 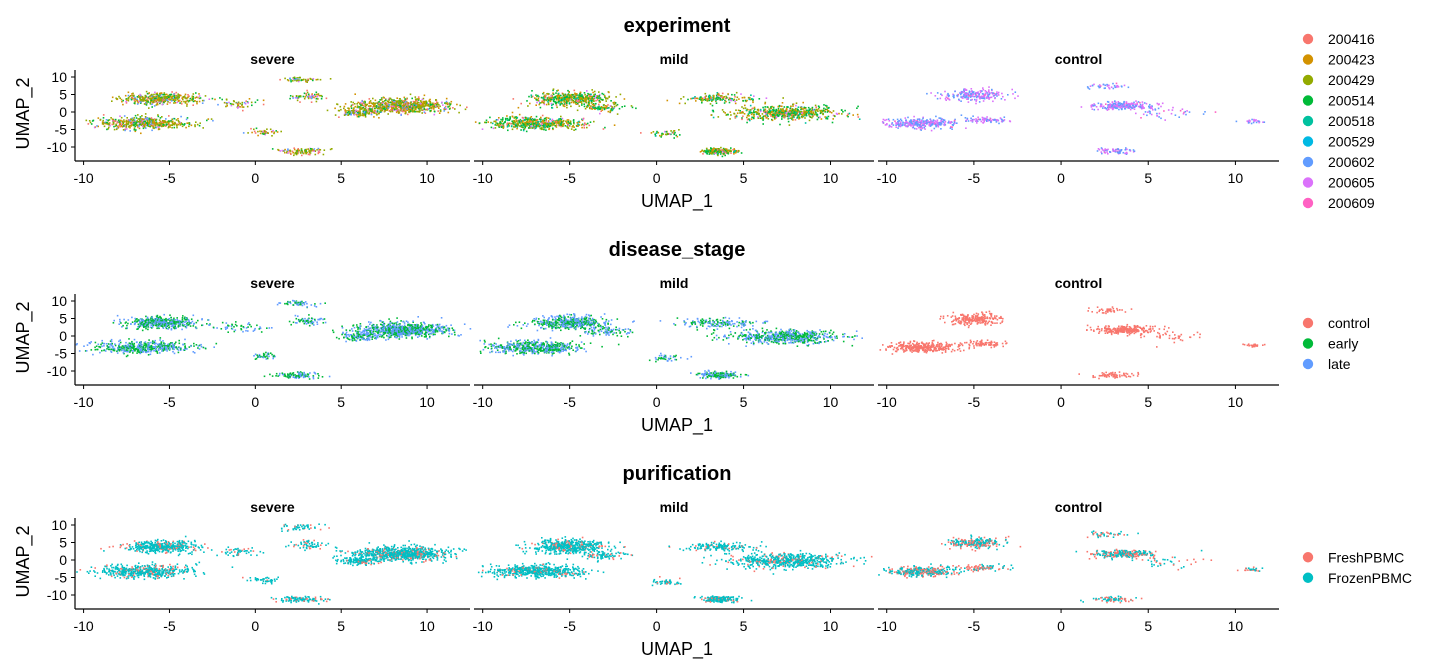 I want to click on point-cloud, so click(x=276, y=116).